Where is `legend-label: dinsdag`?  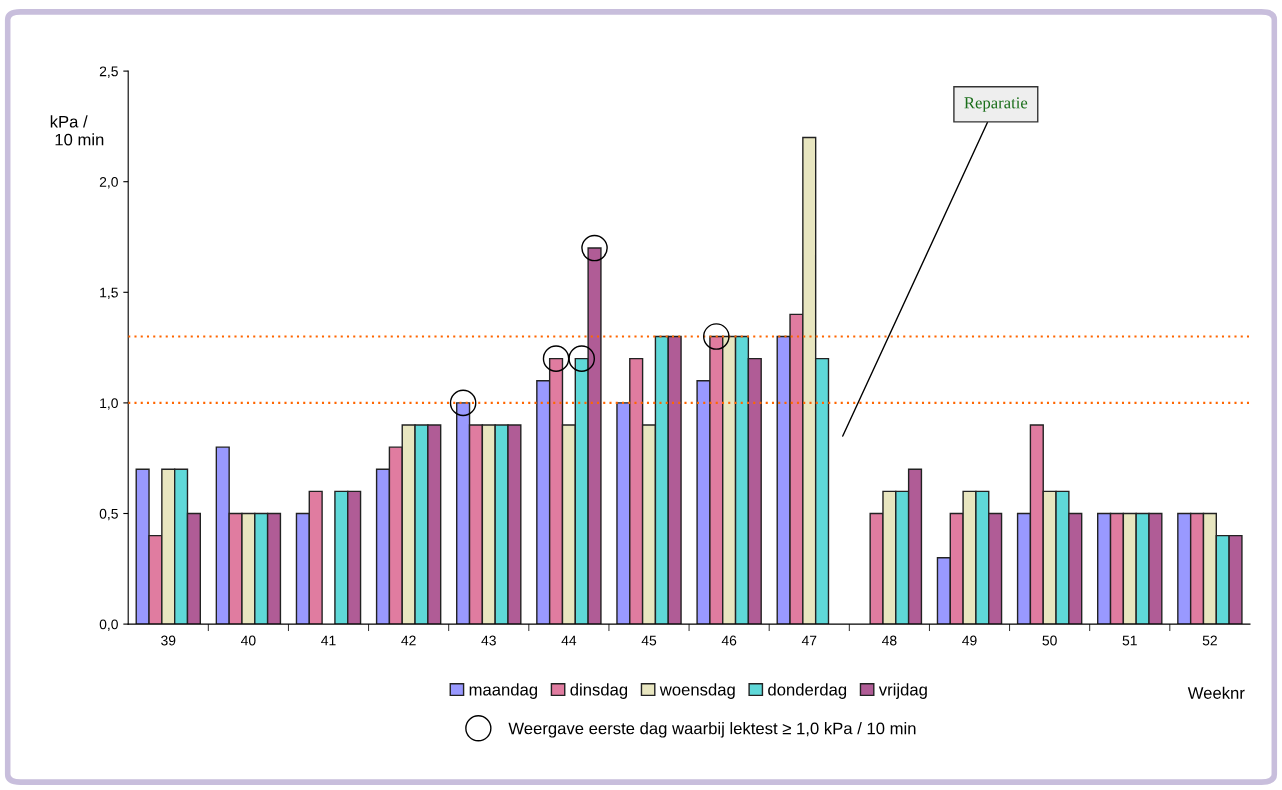
legend-label: dinsdag is located at coordinates (599, 691).